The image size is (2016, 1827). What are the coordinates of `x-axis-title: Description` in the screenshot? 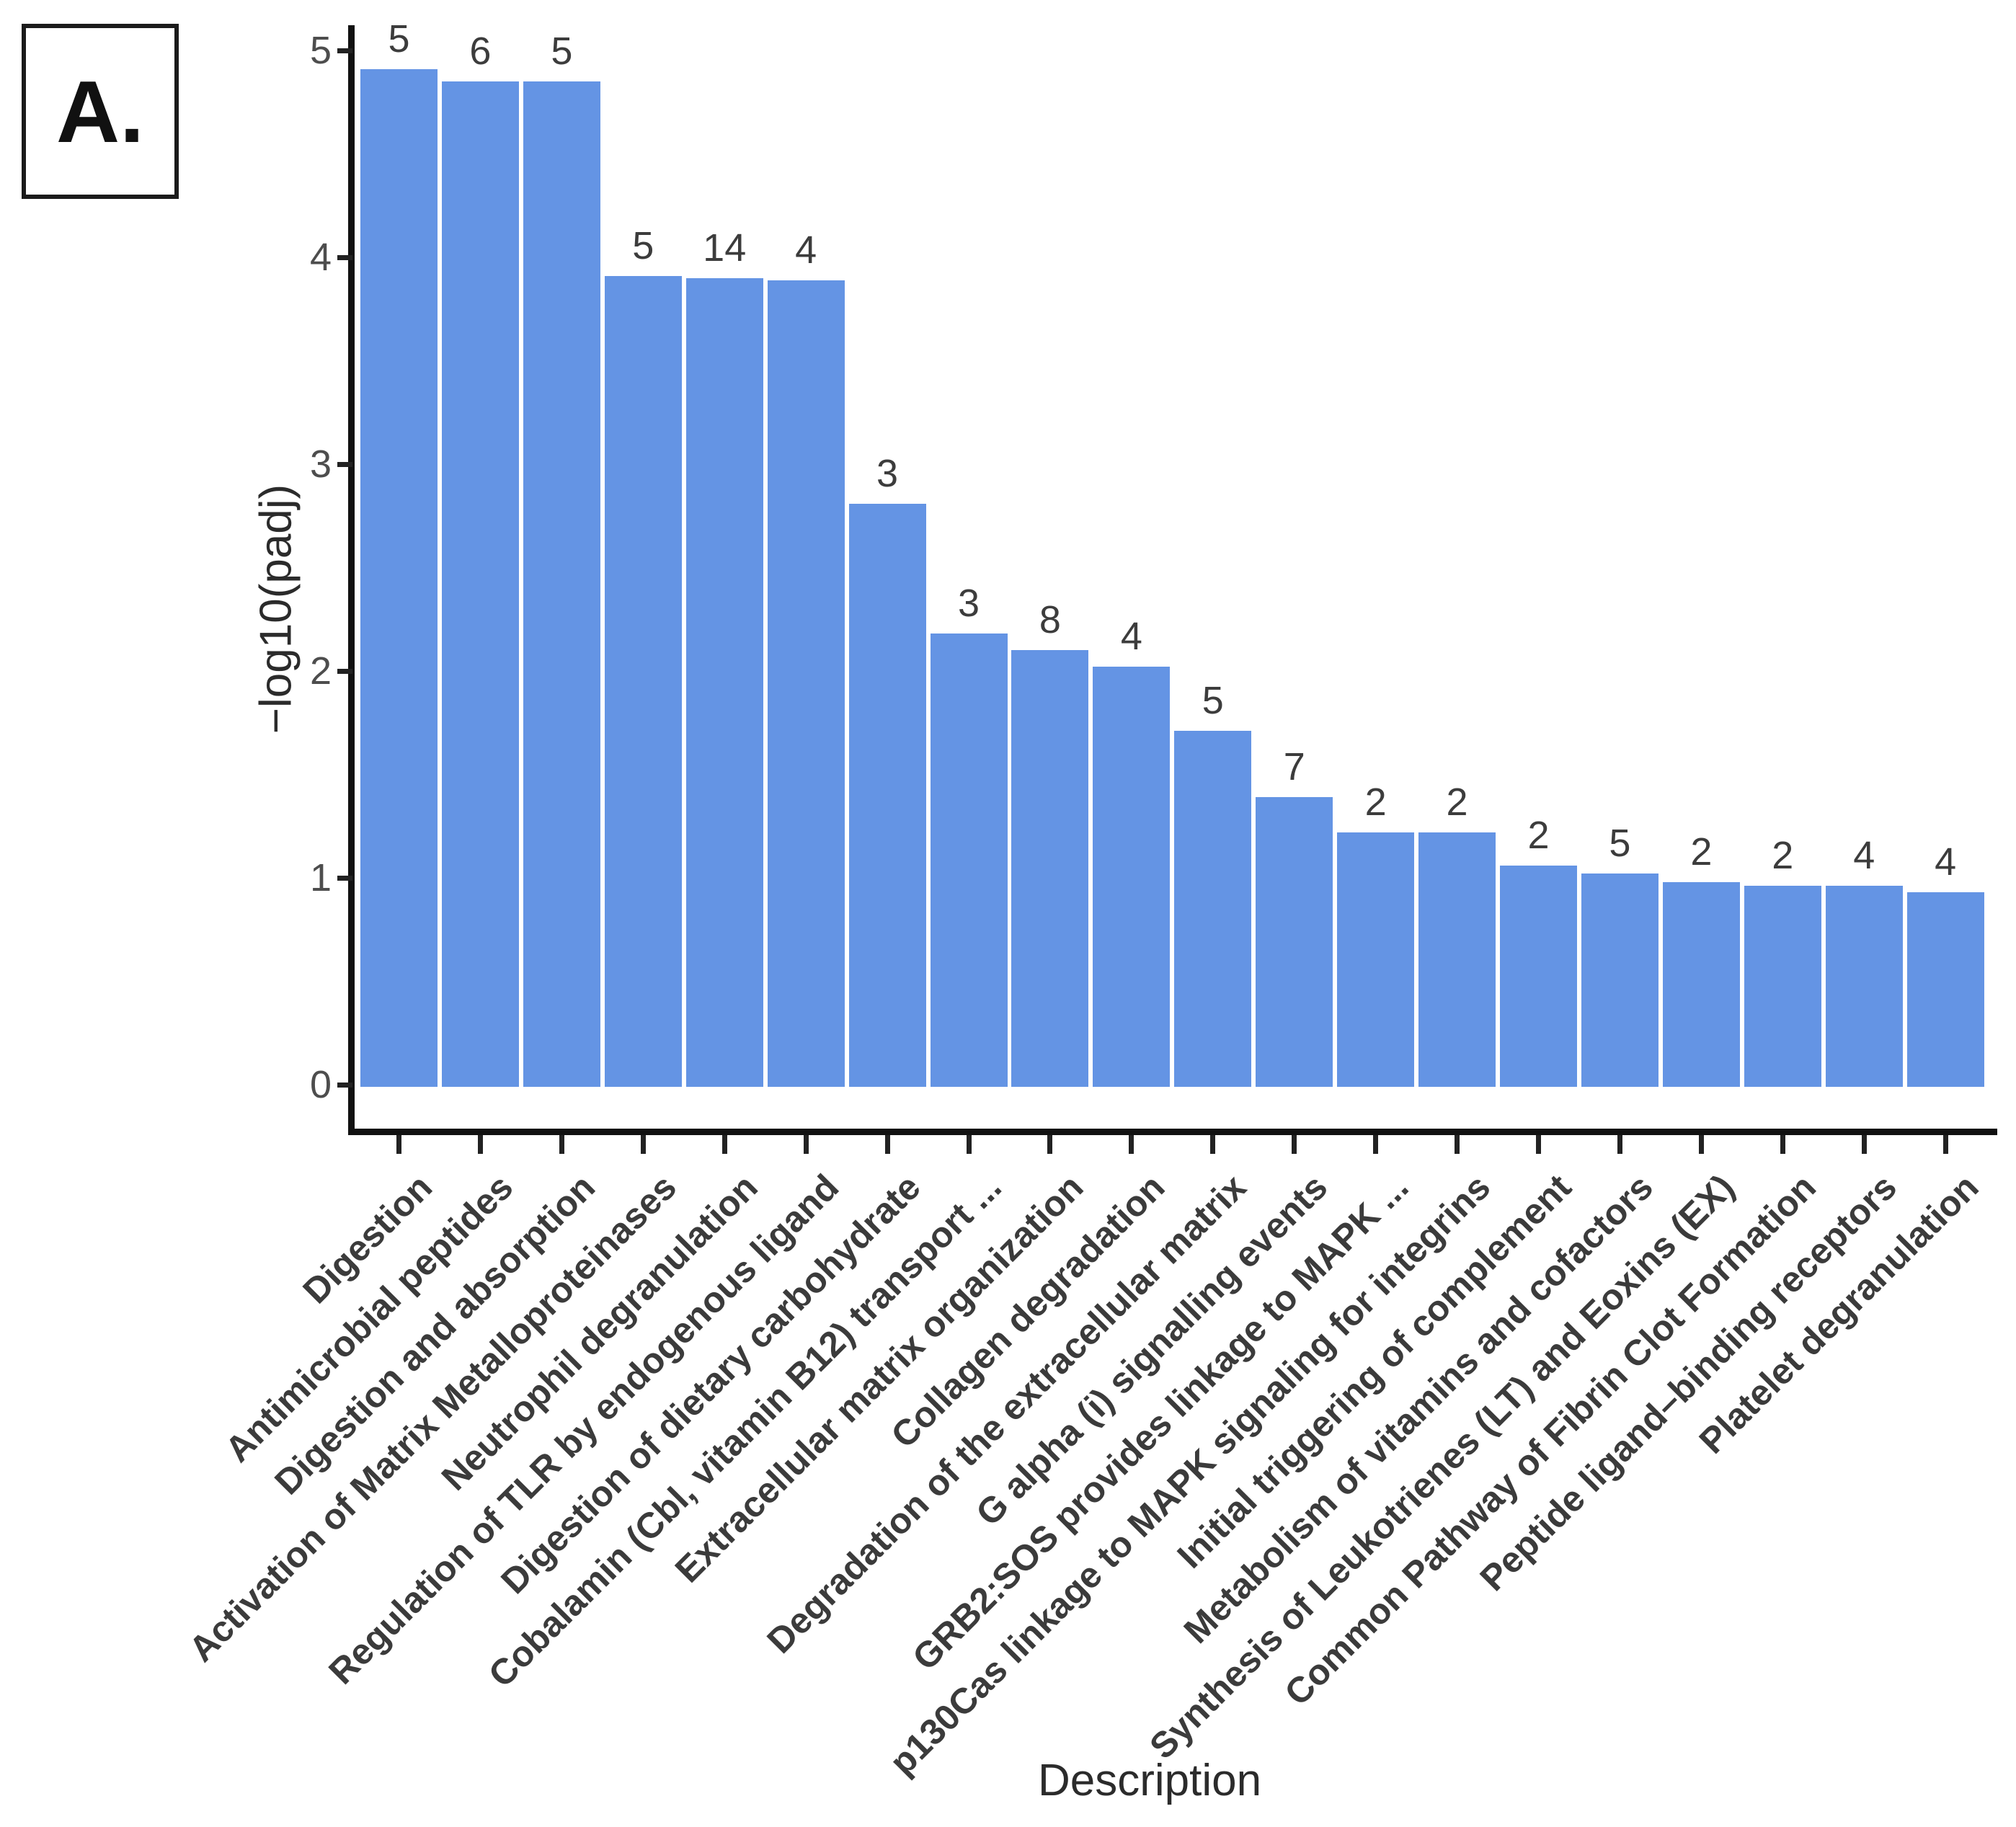 It's located at (1150, 1780).